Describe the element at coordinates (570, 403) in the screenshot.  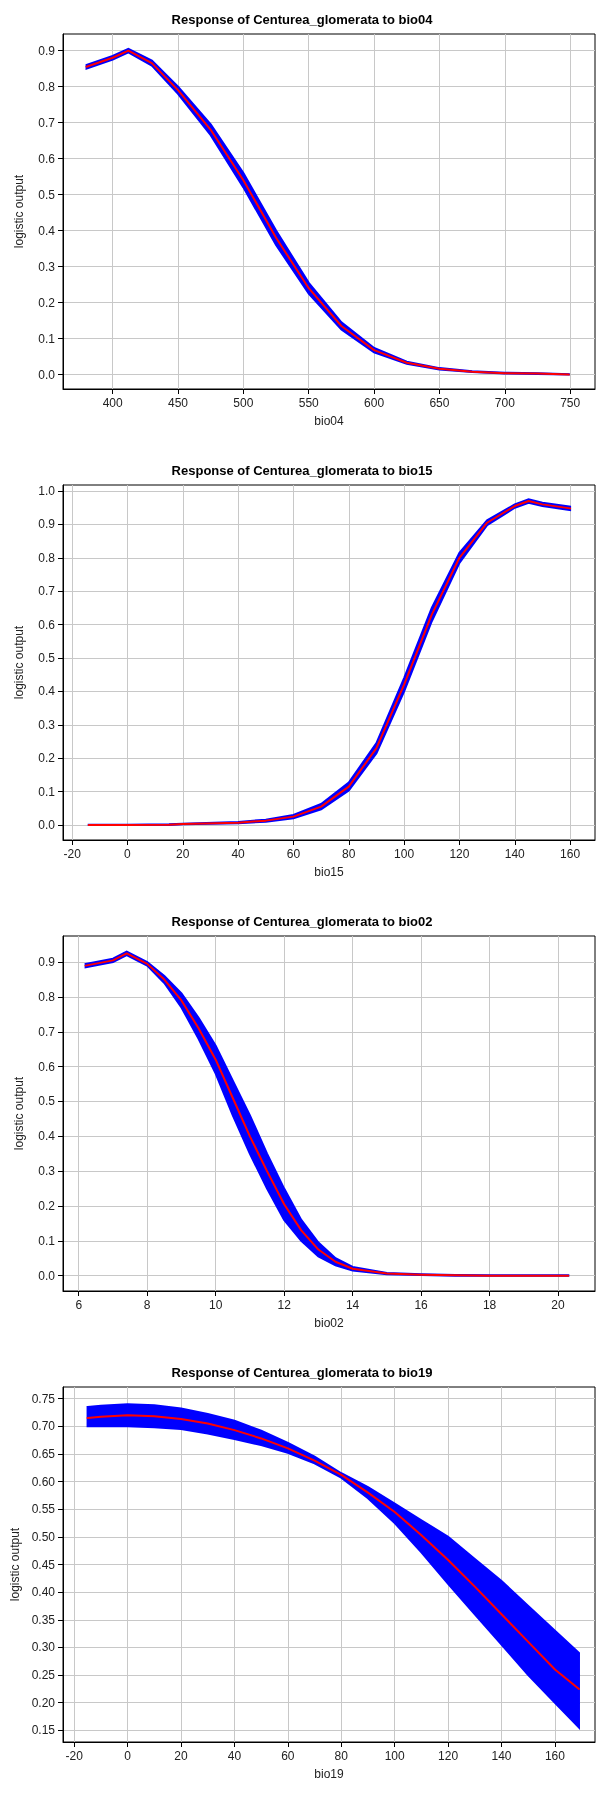
I see `x-tick-label: 750` at that location.